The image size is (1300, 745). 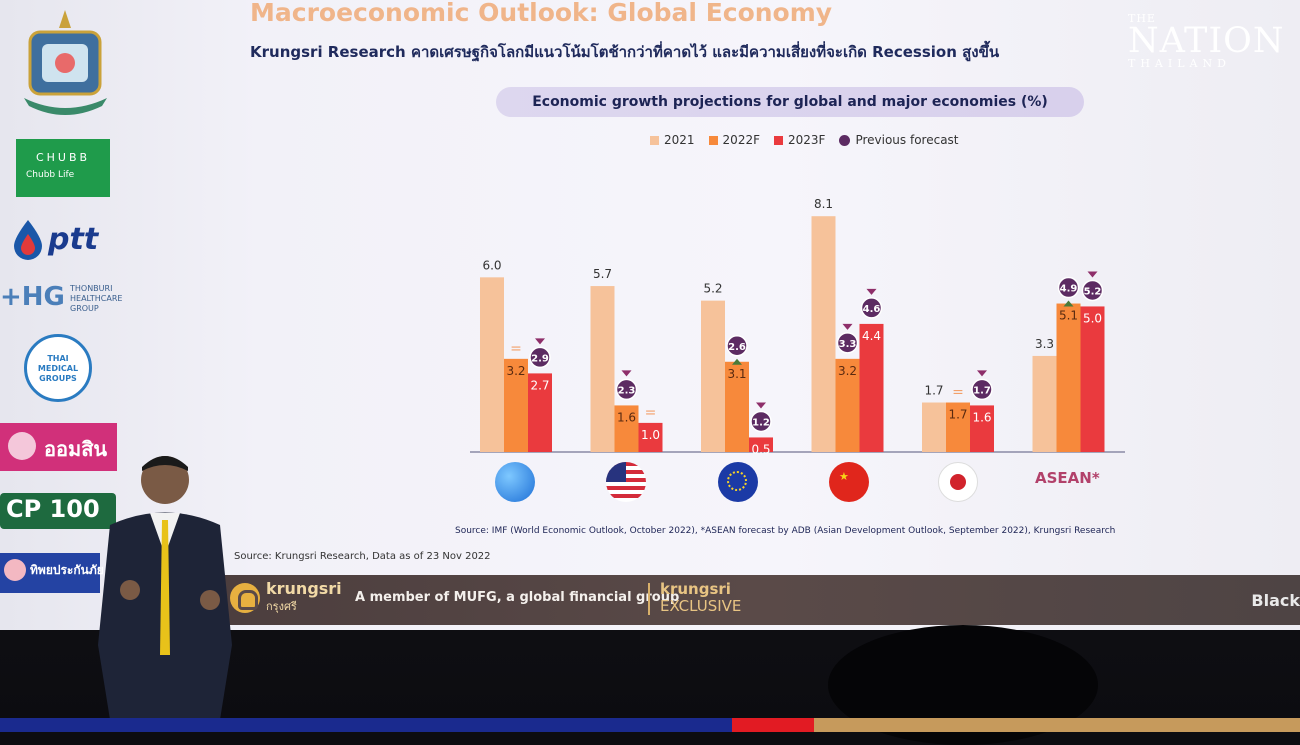 I want to click on watermark-nation: NATION, so click(x=1206, y=41).